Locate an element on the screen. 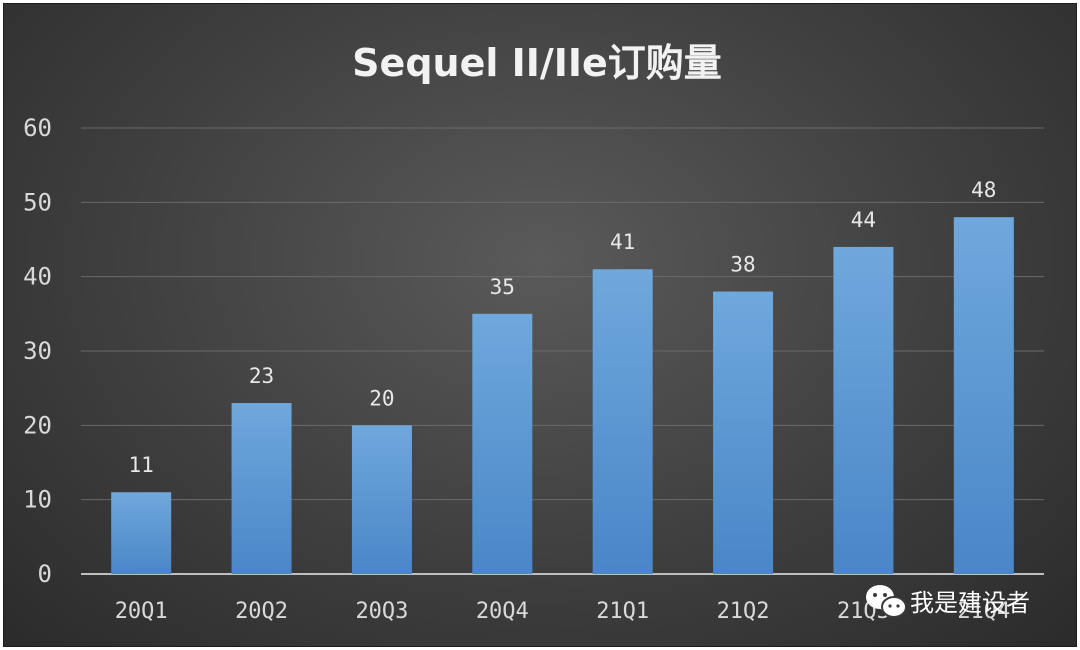 The width and height of the screenshot is (1080, 650). bar-20Q1 is located at coordinates (141, 533).